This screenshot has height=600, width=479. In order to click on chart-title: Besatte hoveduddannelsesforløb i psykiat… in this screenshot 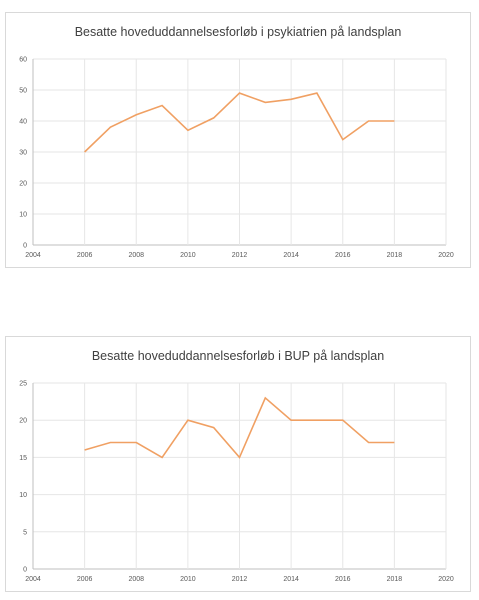, I will do `click(238, 32)`.